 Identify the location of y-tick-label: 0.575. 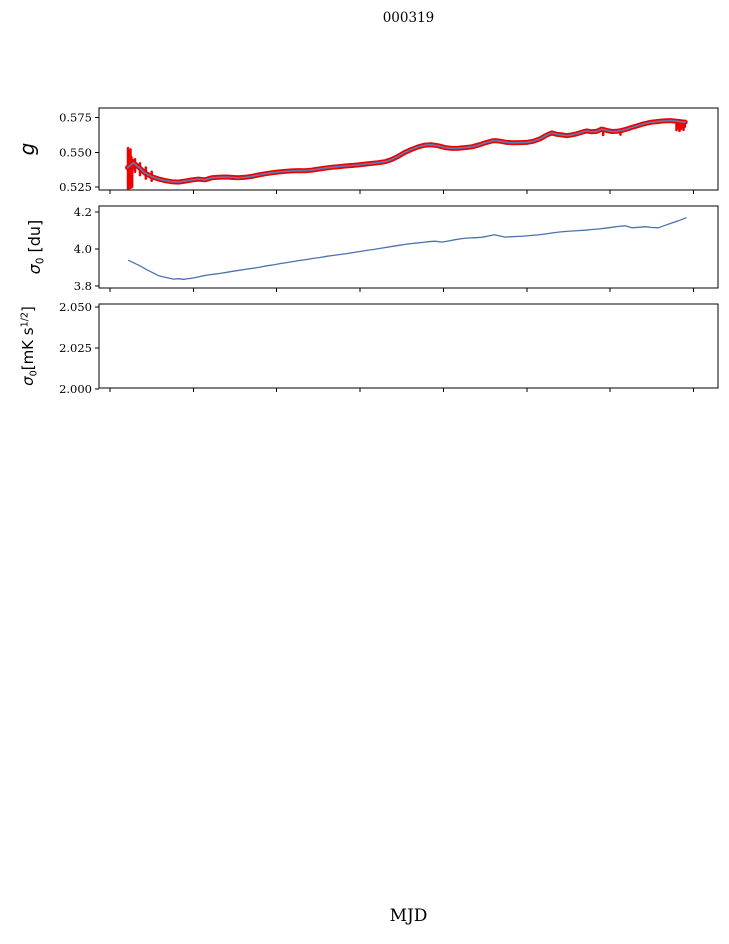
(75, 118).